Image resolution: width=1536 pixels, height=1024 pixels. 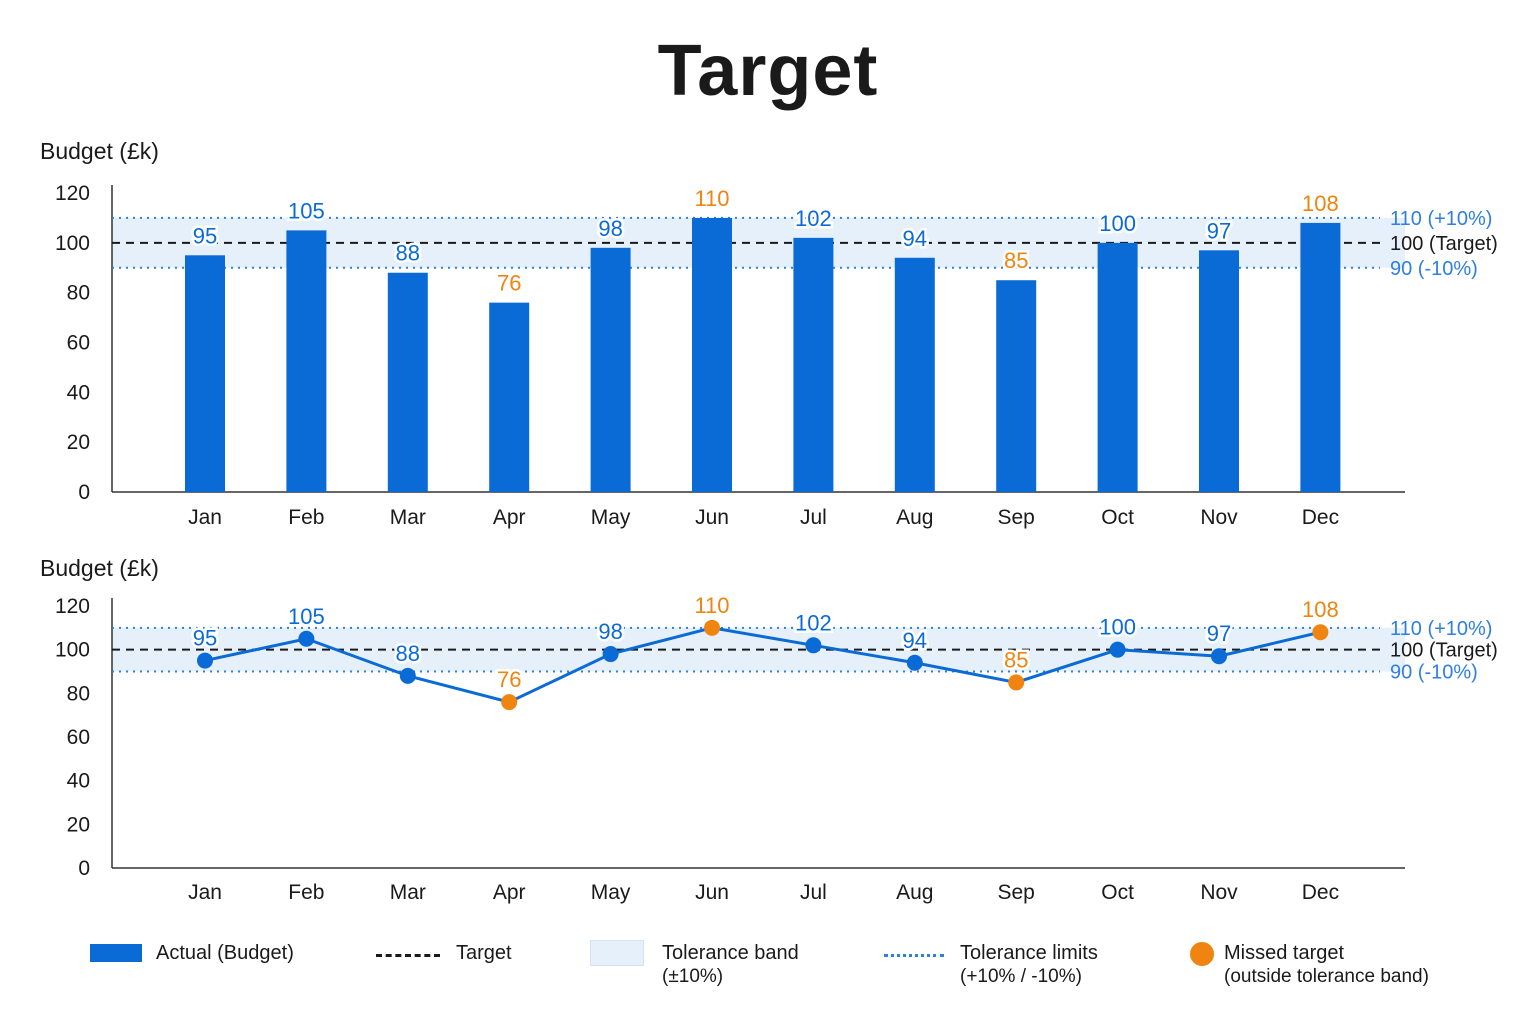 I want to click on chart2-x-tick-label: Nov, so click(x=1219, y=892).